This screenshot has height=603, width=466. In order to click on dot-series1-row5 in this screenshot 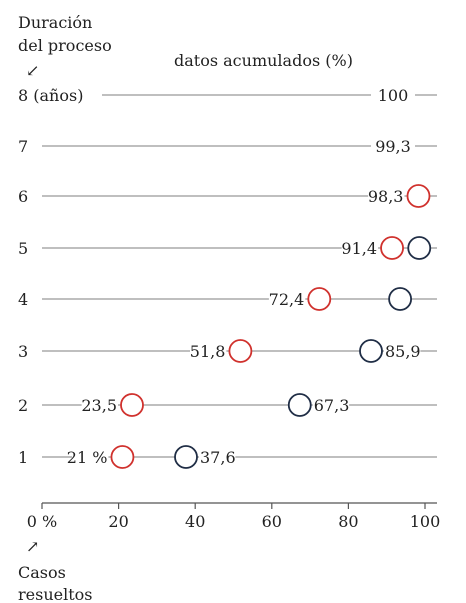, I will do `click(419, 248)`.